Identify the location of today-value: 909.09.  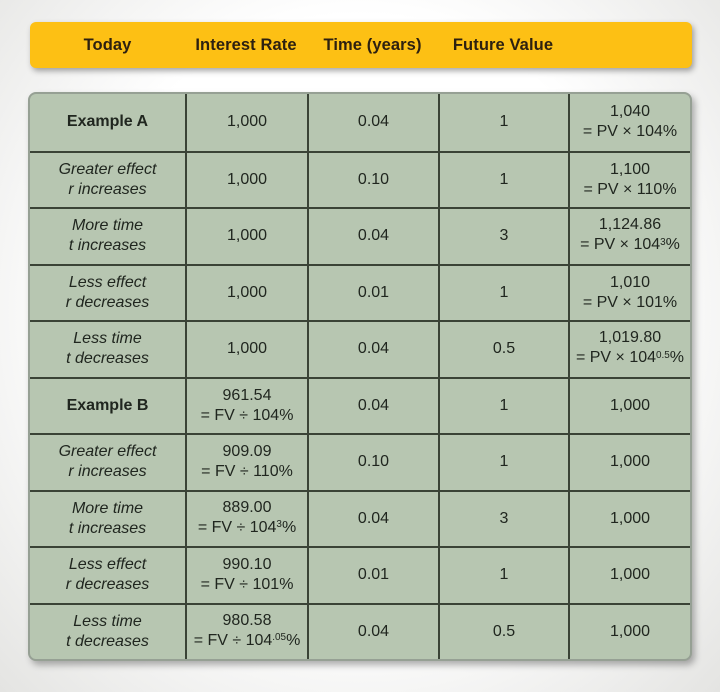
(247, 452).